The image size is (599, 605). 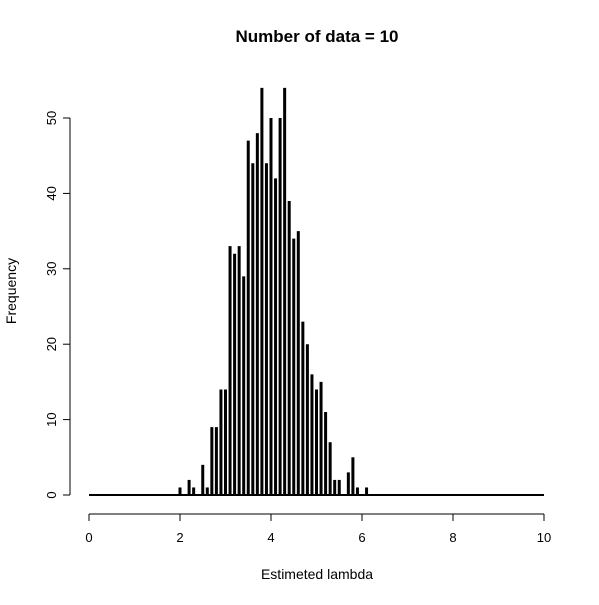 What do you see at coordinates (317, 36) in the screenshot?
I see `chart-title: Number of data = 10` at bounding box center [317, 36].